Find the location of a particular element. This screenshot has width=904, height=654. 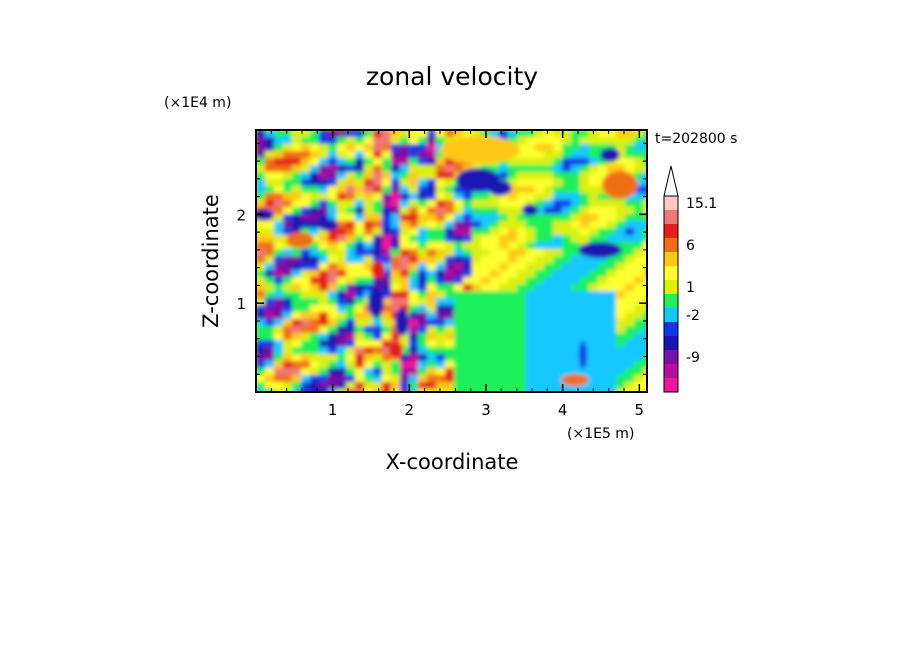

colorbar-level is located at coordinates (671, 287).